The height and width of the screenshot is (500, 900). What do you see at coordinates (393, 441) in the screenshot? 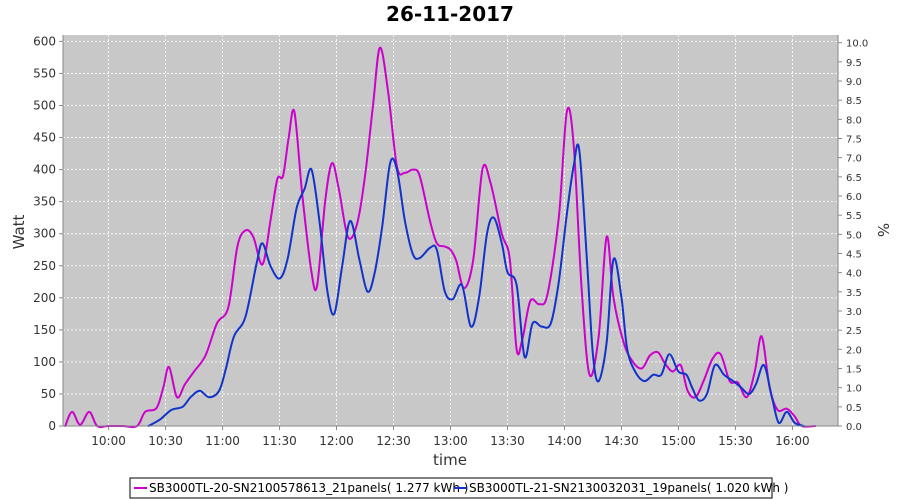
I see `x-tick-label: 12:30` at bounding box center [393, 441].